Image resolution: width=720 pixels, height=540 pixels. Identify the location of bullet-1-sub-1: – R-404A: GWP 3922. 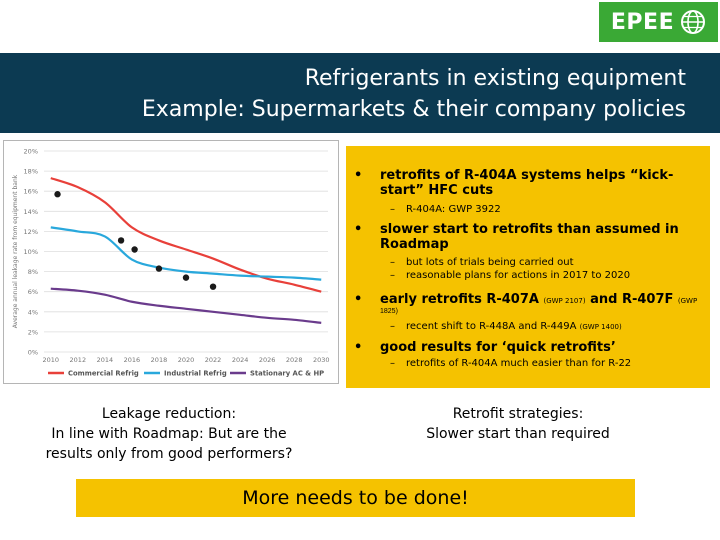
(445, 210).